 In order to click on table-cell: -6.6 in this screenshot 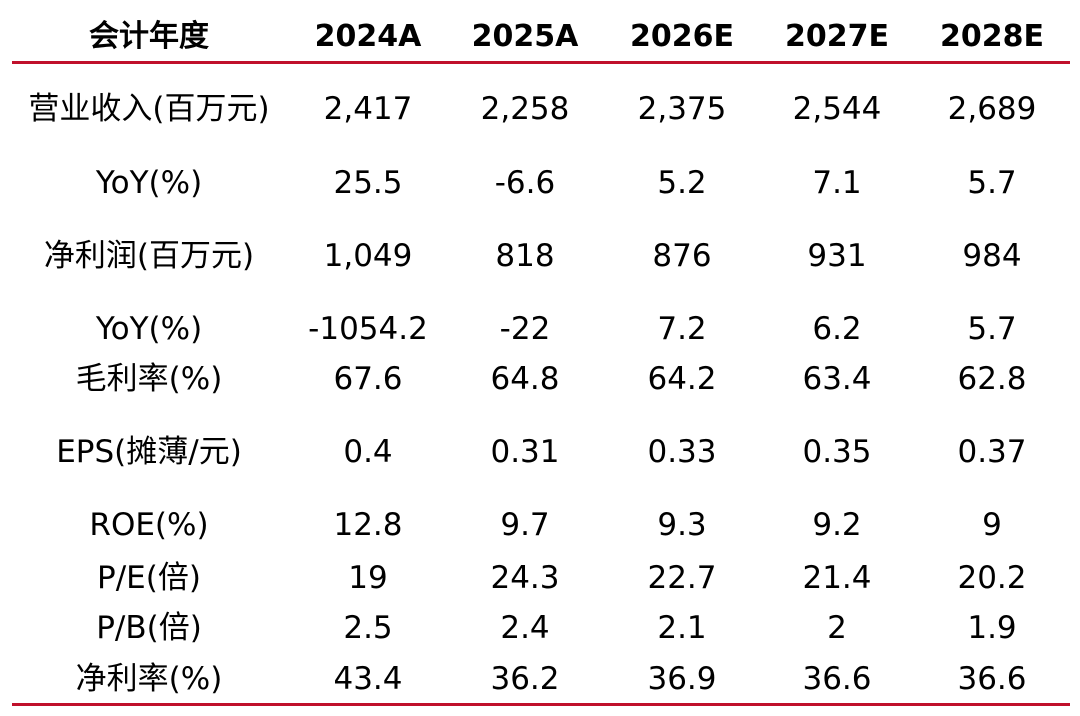, I will do `click(525, 183)`.